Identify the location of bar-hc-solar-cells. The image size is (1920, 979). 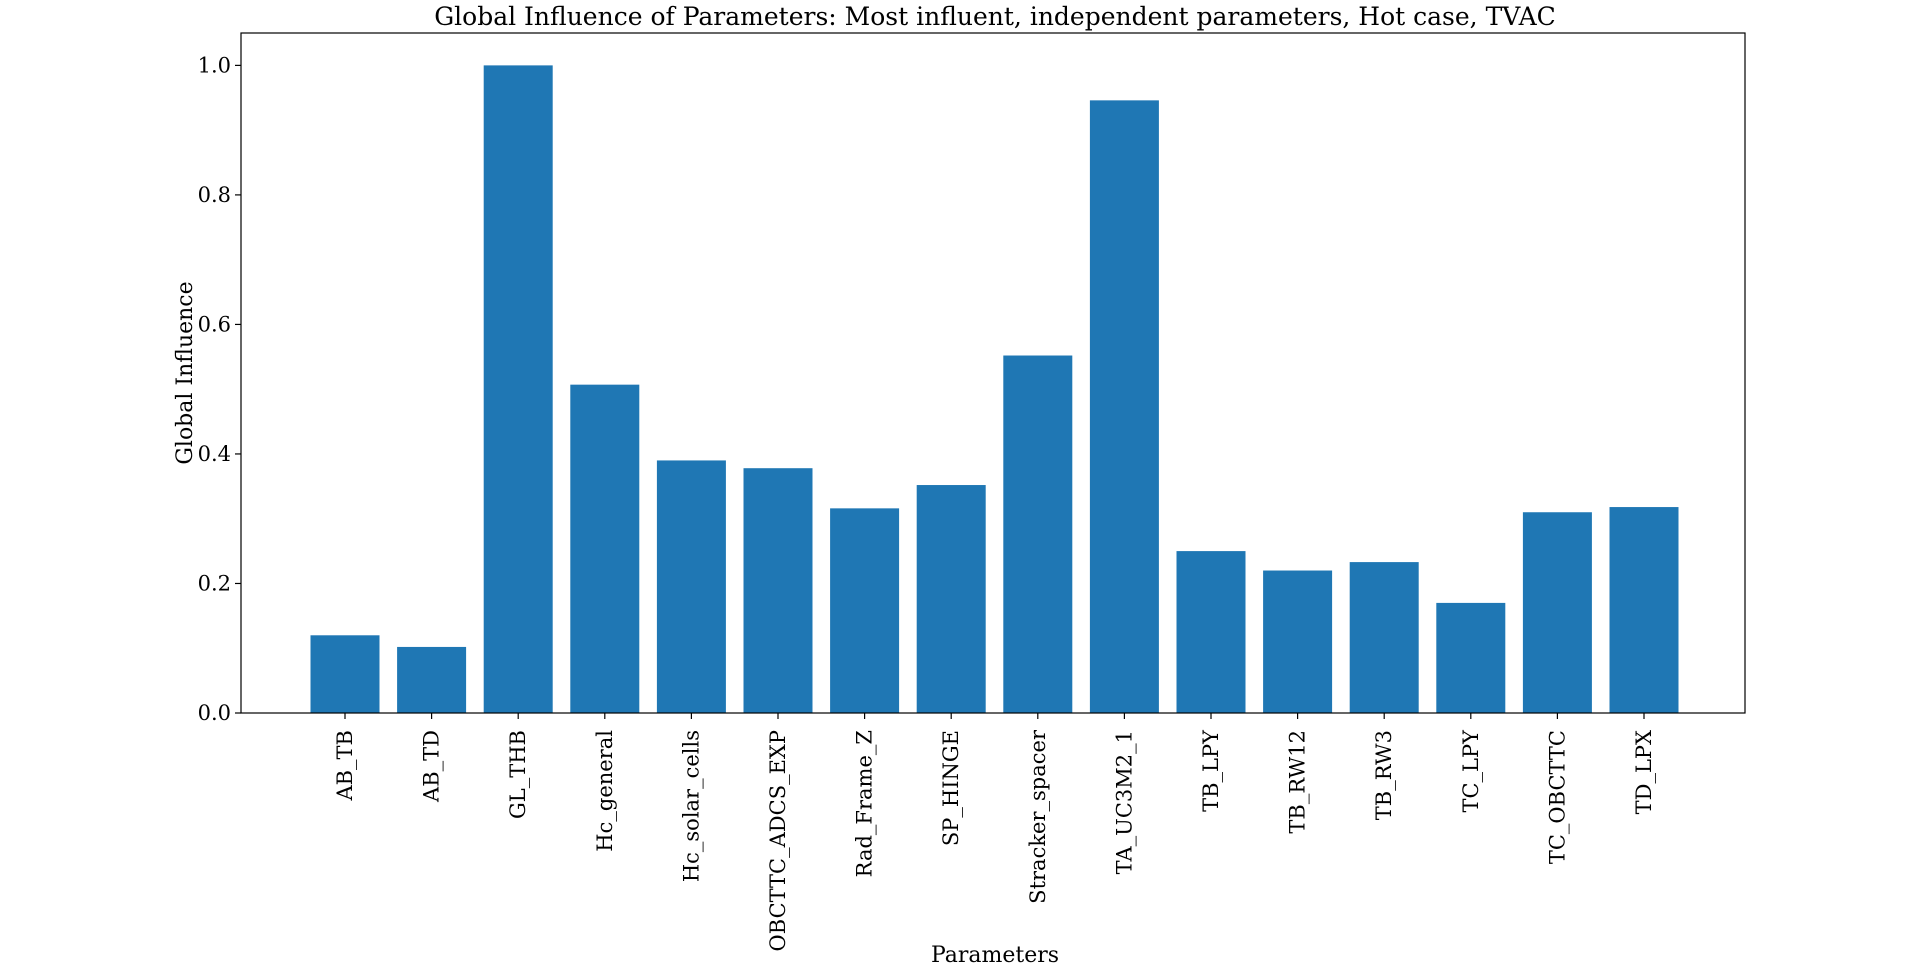
(691, 586).